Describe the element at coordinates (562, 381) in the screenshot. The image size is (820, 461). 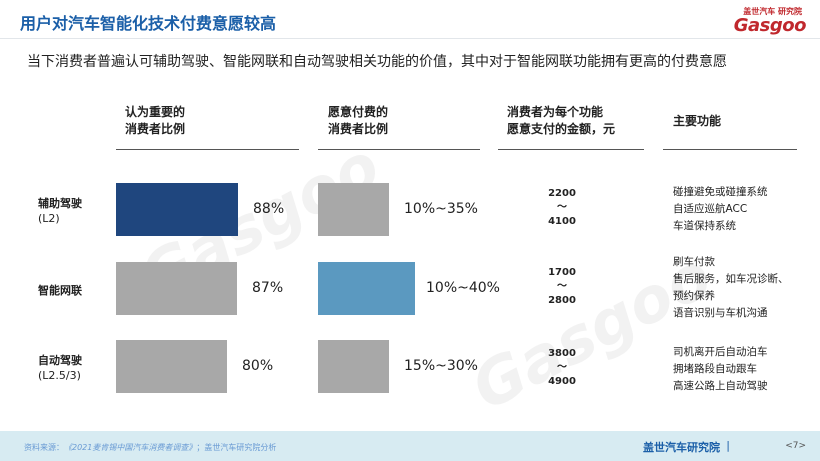
I see `price-high: 4900` at that location.